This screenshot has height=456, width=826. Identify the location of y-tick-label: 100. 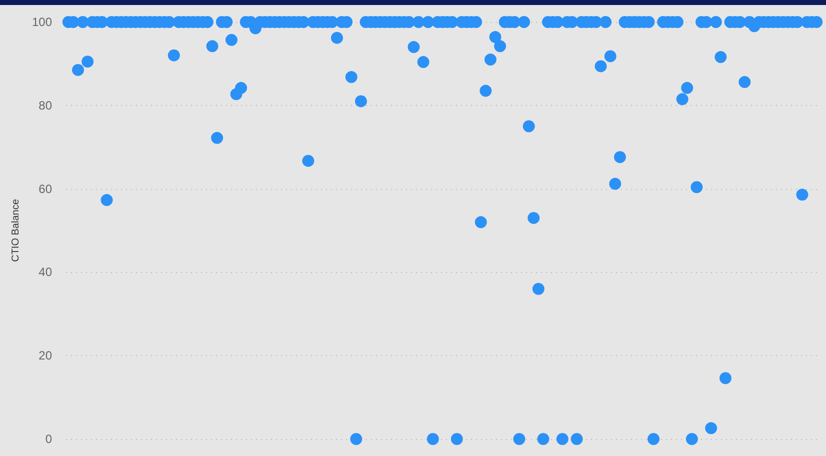
(42, 22).